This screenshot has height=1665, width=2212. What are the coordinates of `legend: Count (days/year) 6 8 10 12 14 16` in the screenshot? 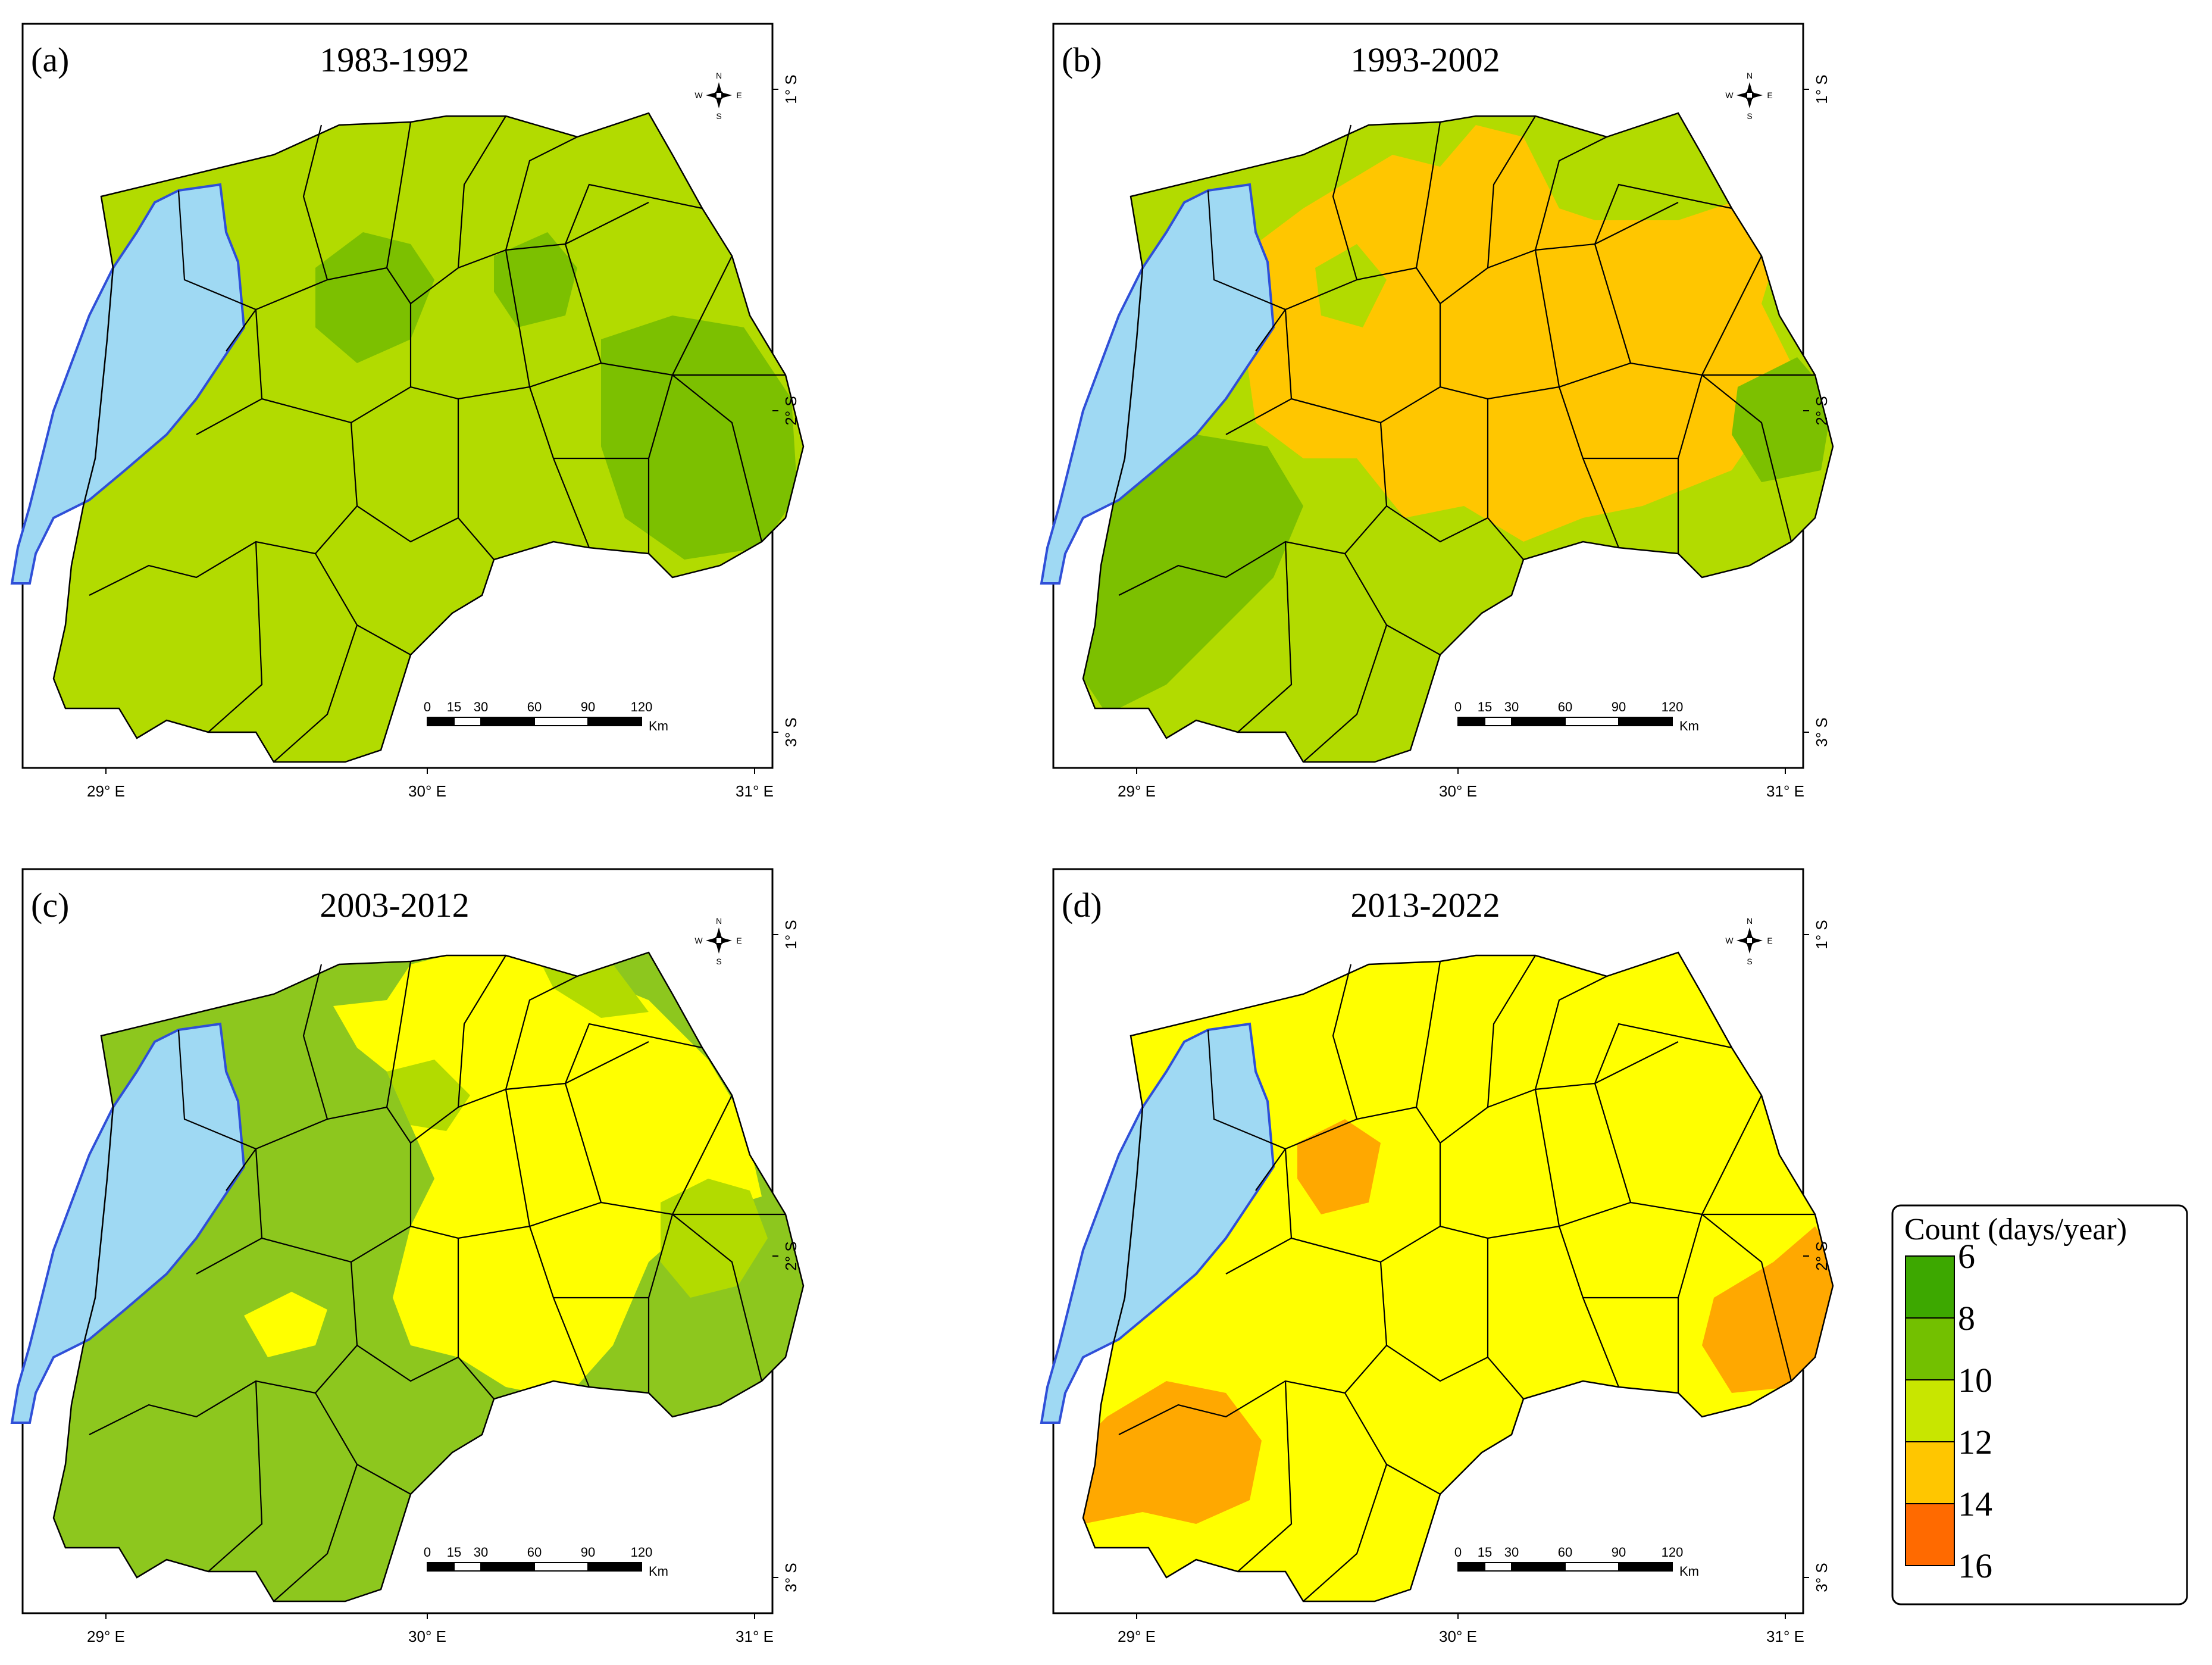 It's located at (2039, 1404).